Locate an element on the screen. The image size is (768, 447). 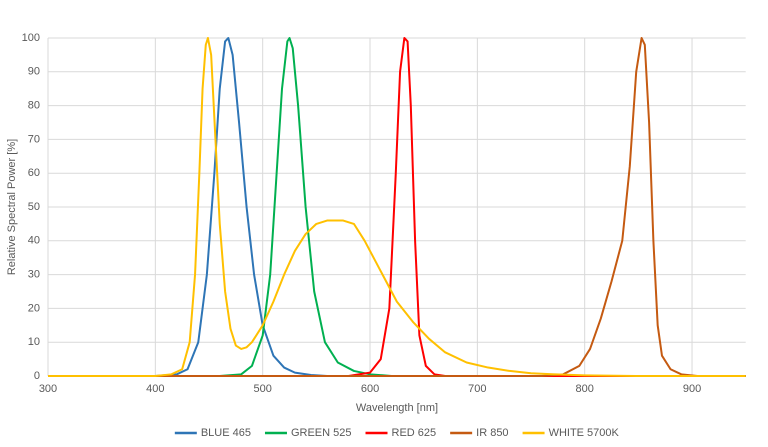
x-tick-label: 900 is located at coordinates (692, 389).